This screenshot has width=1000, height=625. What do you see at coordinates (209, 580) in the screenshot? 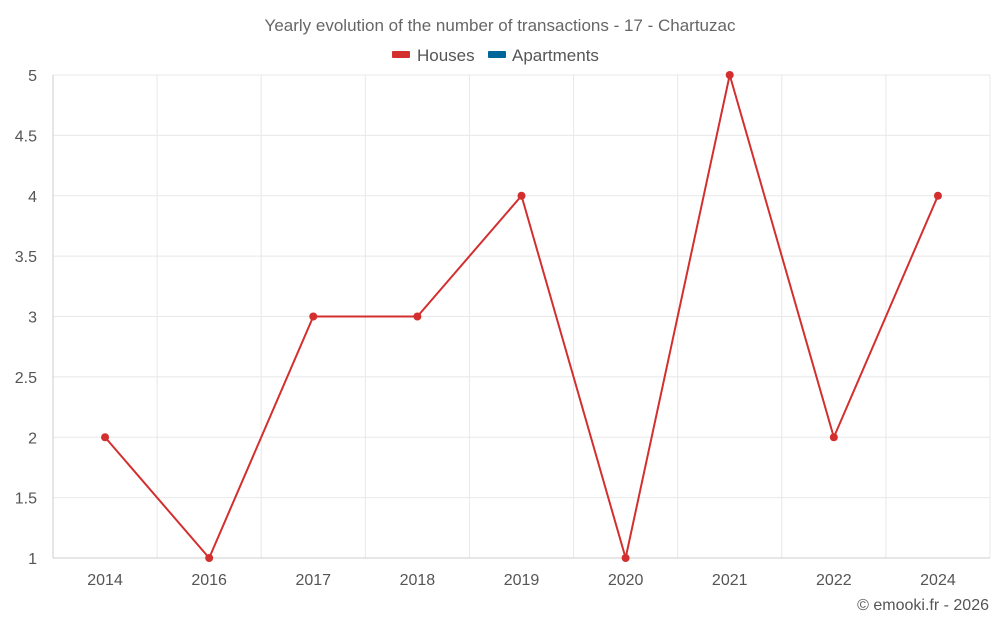
I see `x-tick-label: 2016` at bounding box center [209, 580].